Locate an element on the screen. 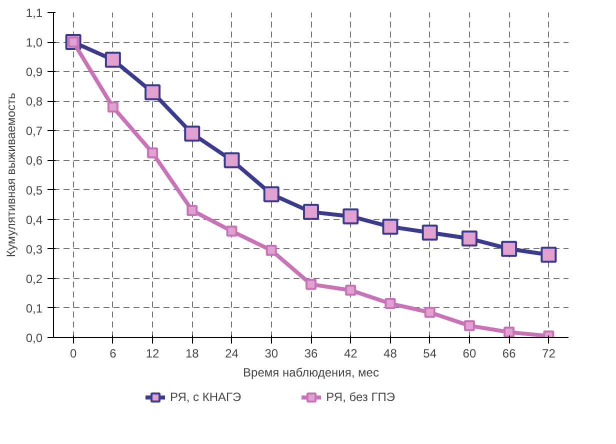 The width and height of the screenshot is (616, 444). y-tick-label: 1,1 is located at coordinates (34, 13).